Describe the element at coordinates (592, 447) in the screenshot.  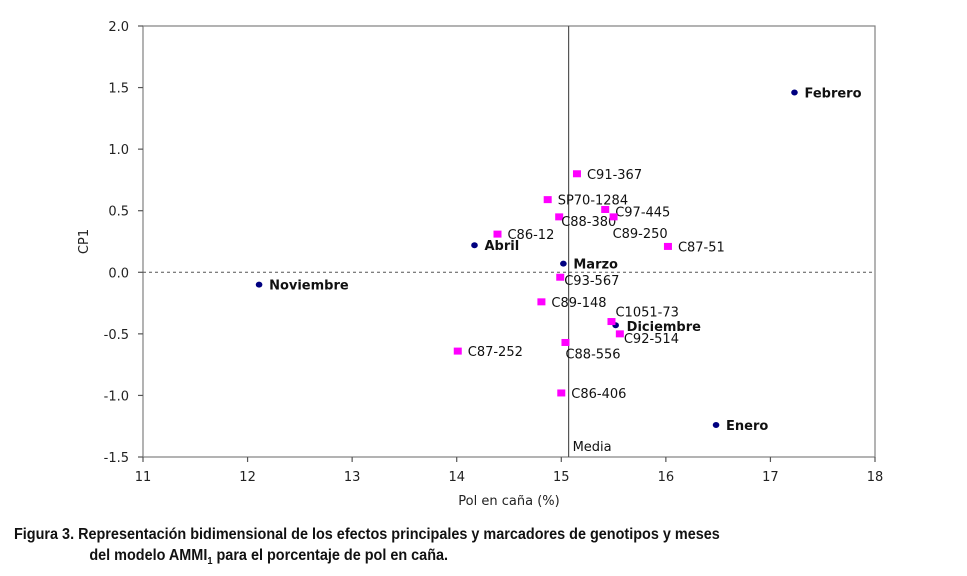
I see `mean-line-label: Media` at that location.